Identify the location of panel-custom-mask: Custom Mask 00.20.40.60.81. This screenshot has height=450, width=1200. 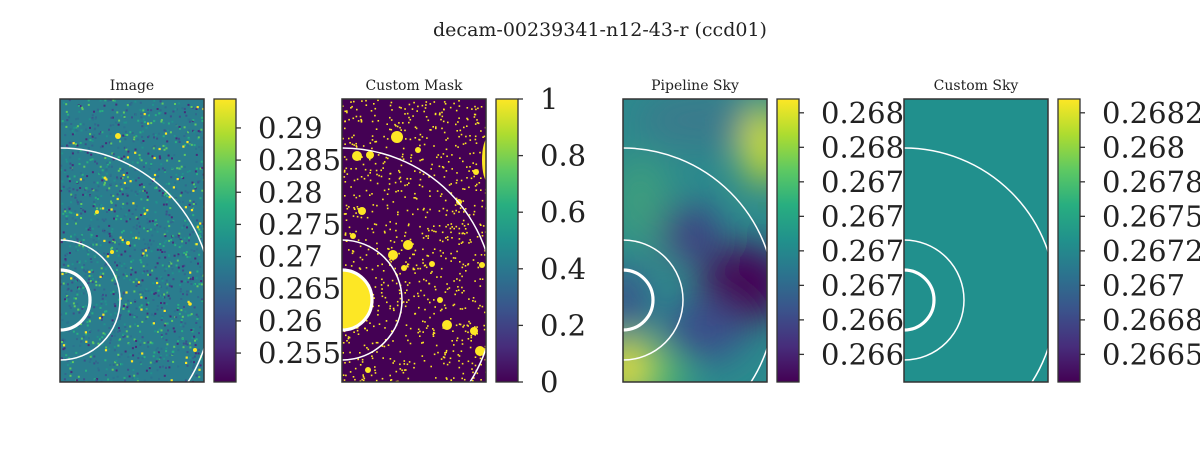
(463, 238).